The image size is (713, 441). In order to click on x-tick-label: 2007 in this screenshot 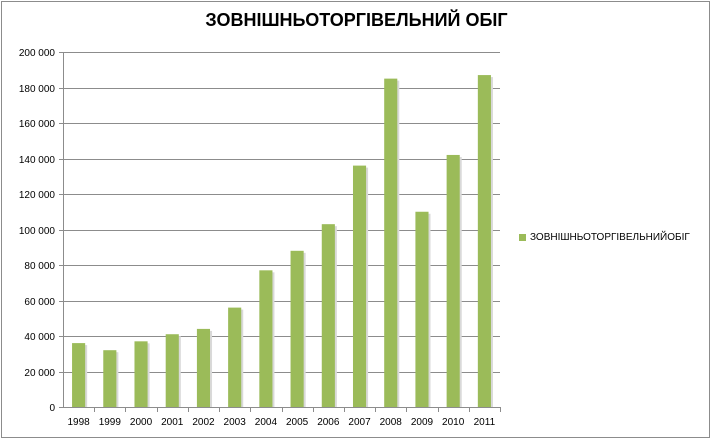, I will do `click(359, 422)`.